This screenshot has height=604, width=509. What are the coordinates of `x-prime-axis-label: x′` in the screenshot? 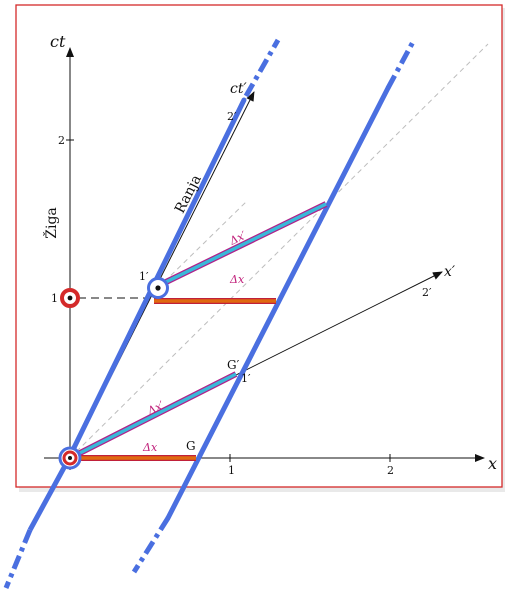 It's located at (450, 272).